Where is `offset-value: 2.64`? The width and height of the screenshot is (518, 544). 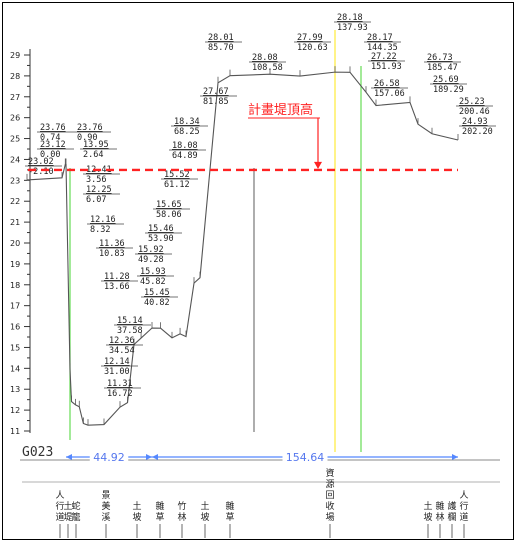 offset-value: 2.64 is located at coordinates (93, 155).